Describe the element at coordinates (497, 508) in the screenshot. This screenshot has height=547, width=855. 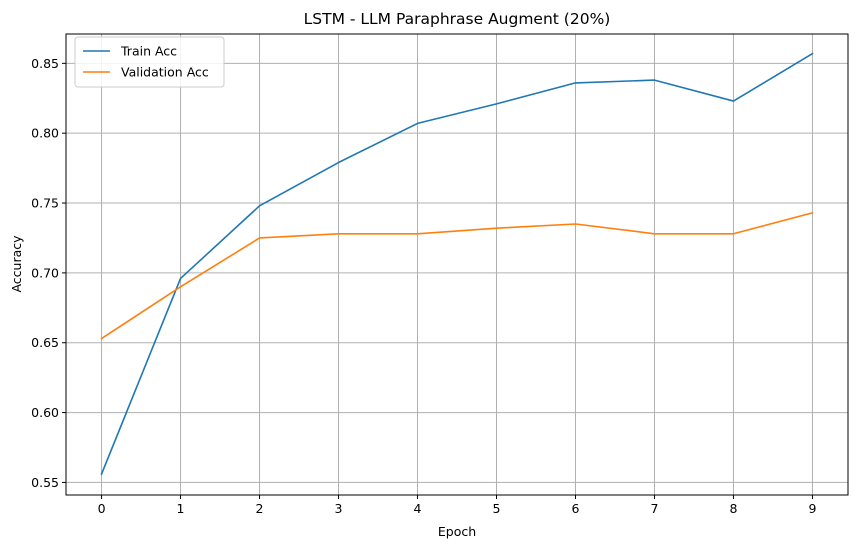
I see `x-tick-label: 5` at that location.